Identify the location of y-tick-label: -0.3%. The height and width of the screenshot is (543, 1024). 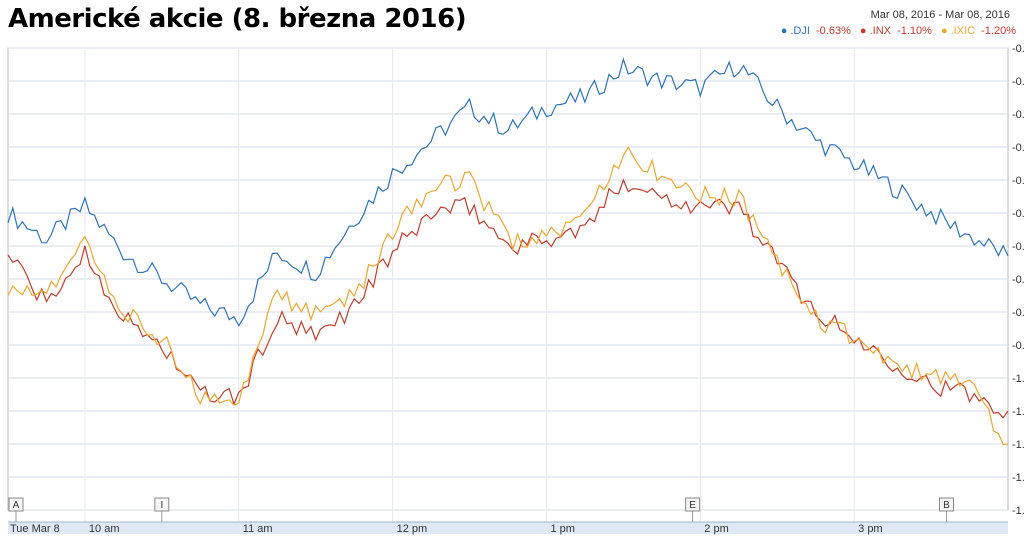
(1018, 148).